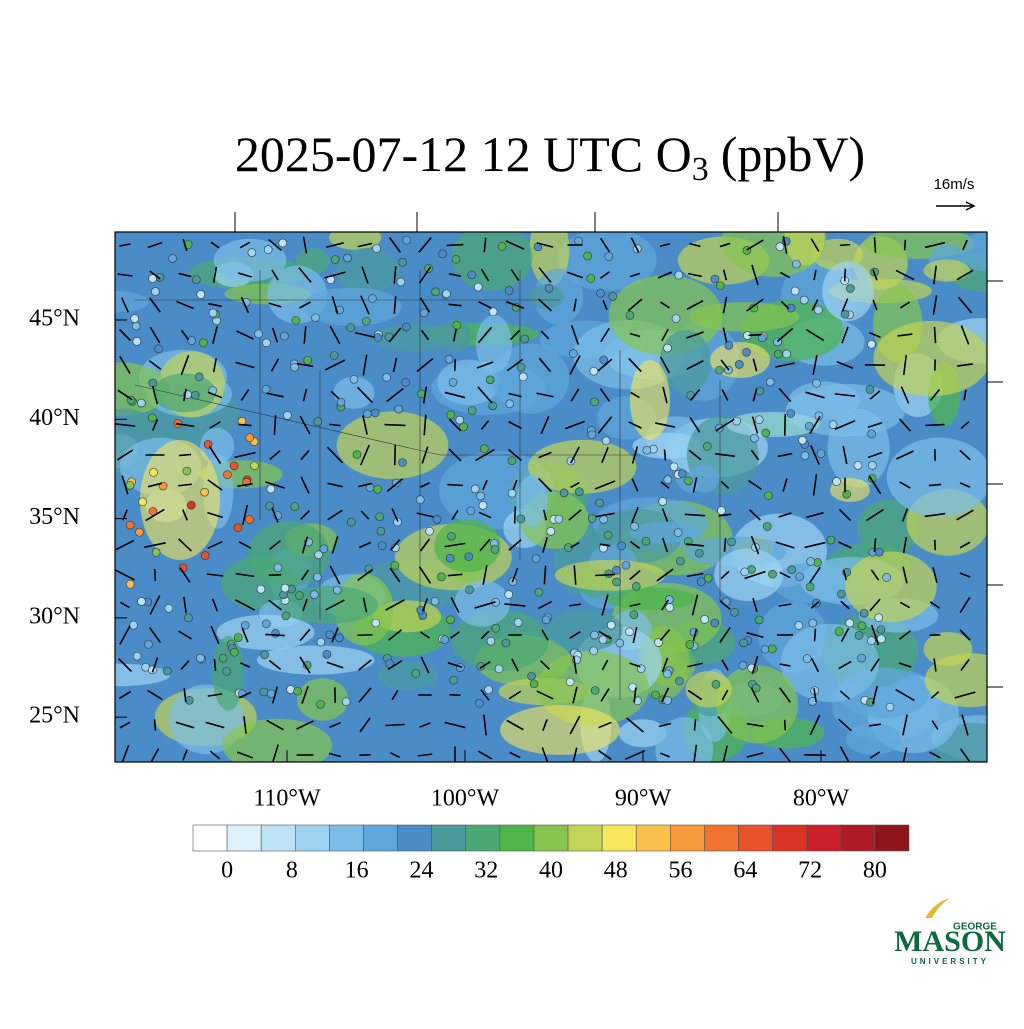 This screenshot has width=1024, height=1029. Describe the element at coordinates (54, 319) in the screenshot. I see `lat-label: 45°N` at that location.